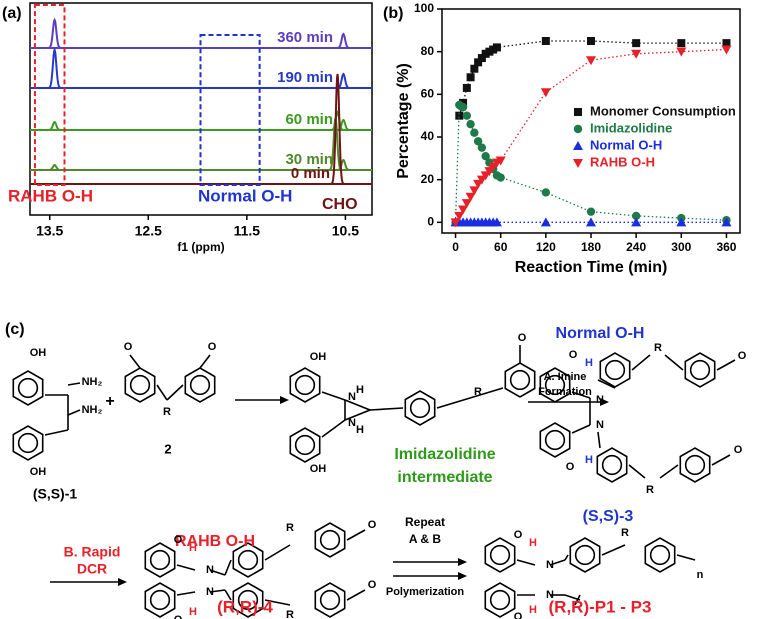  What do you see at coordinates (148, 231) in the screenshot?
I see `x-tick-label: 12.5` at bounding box center [148, 231].